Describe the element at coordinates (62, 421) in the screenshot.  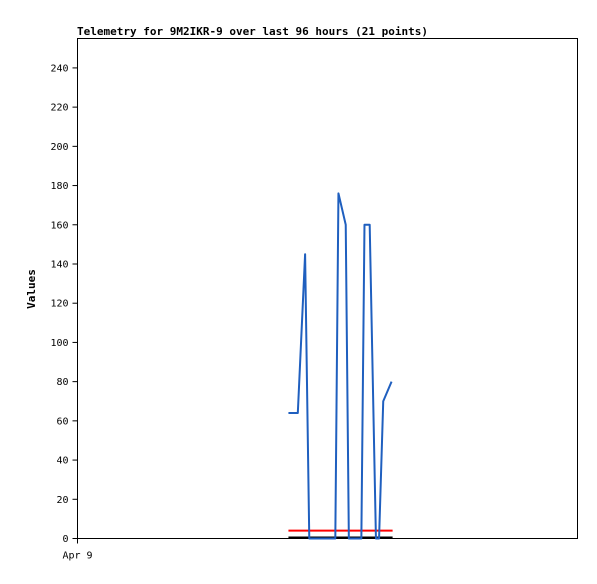
I see `y-tick-label: 60` at that location.